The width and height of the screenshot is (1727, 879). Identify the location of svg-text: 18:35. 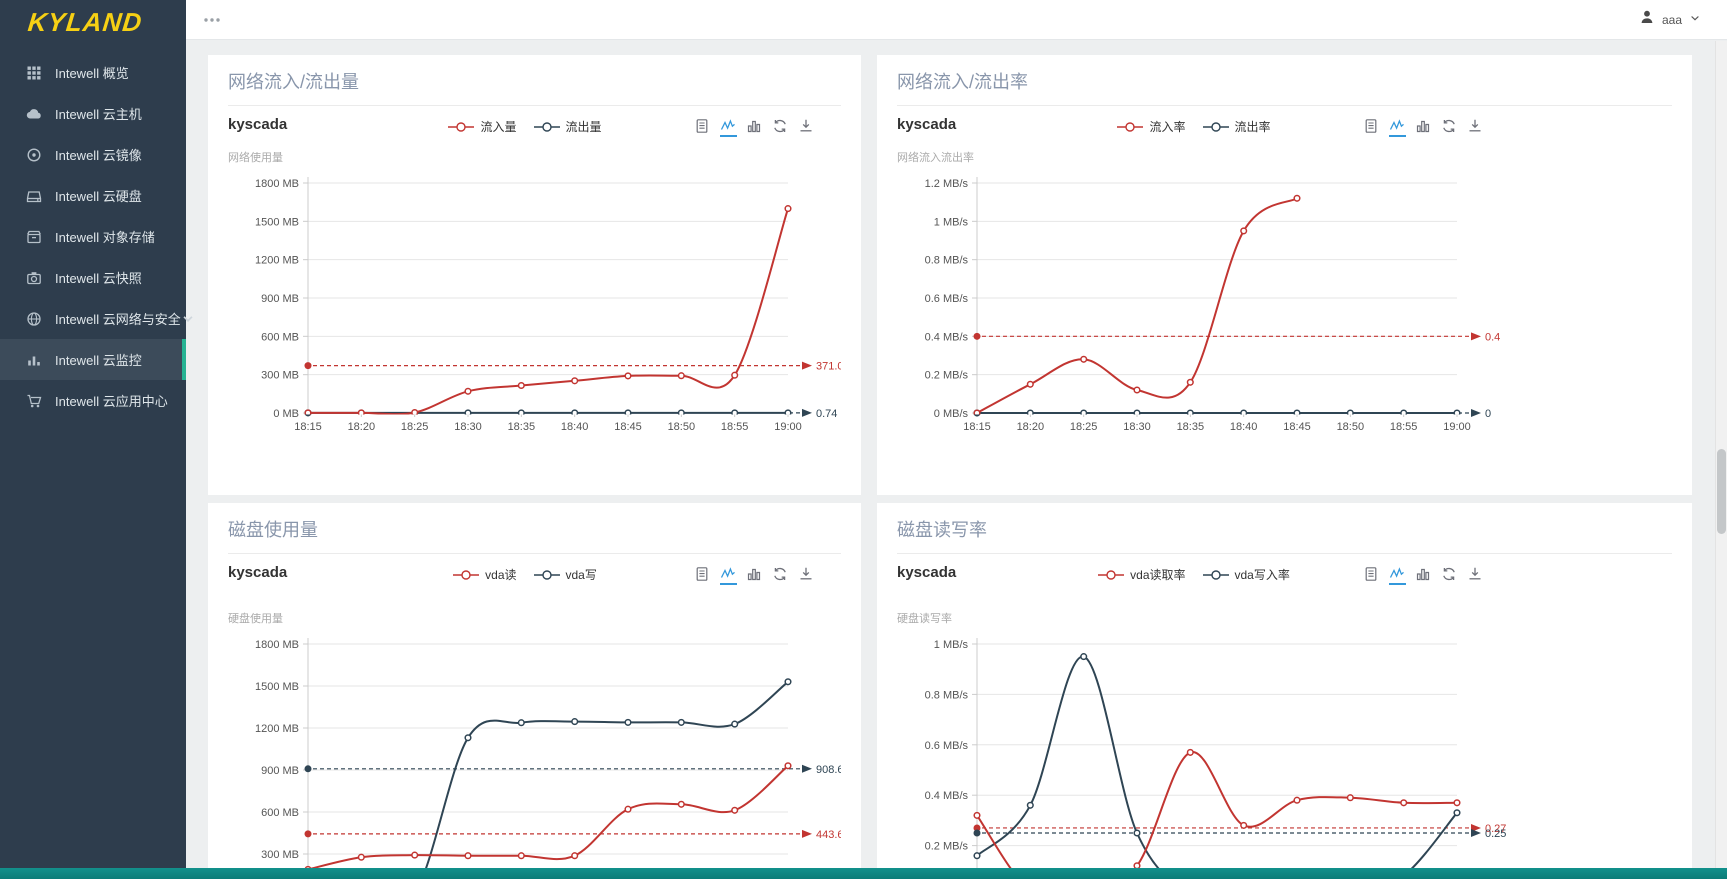
(1191, 427).